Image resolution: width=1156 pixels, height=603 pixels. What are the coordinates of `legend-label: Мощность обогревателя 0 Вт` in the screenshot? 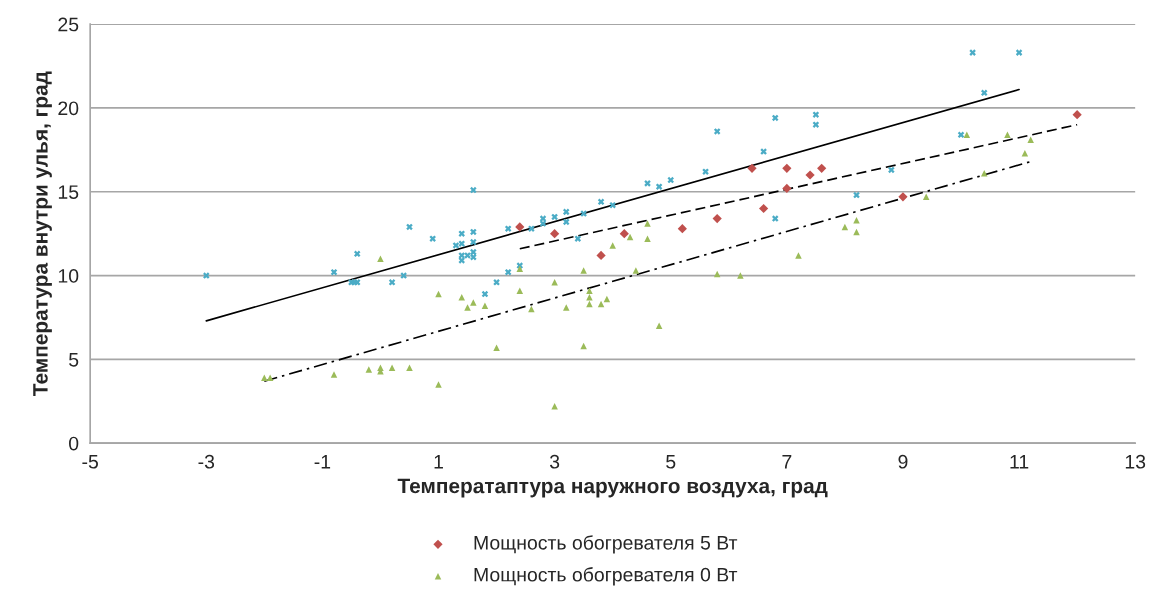 It's located at (606, 576).